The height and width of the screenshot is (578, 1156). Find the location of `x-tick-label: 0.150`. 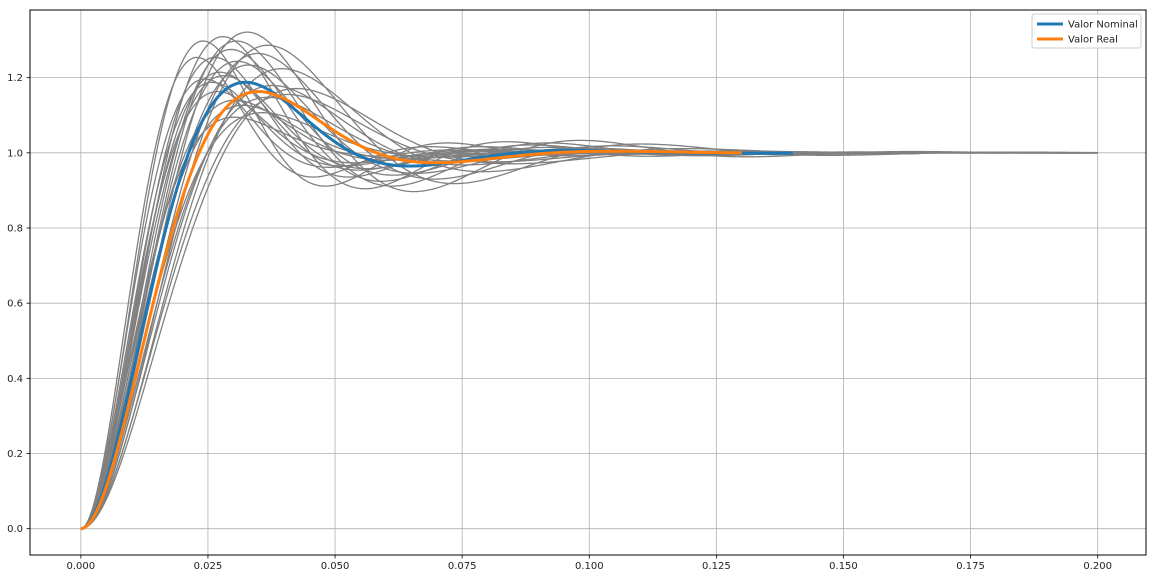

x-tick-label: 0.150 is located at coordinates (843, 566).